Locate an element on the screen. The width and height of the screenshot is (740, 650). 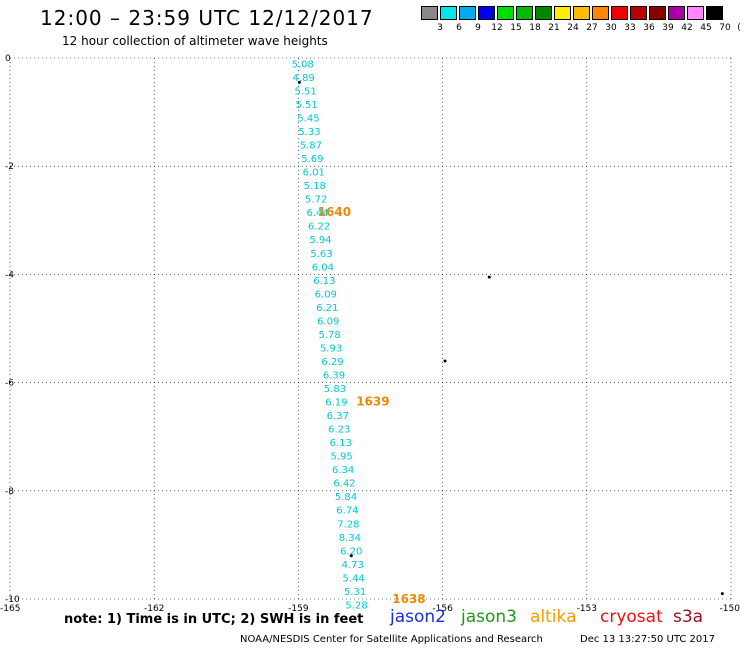
y-tick-label: -4 is located at coordinates (9, 275).